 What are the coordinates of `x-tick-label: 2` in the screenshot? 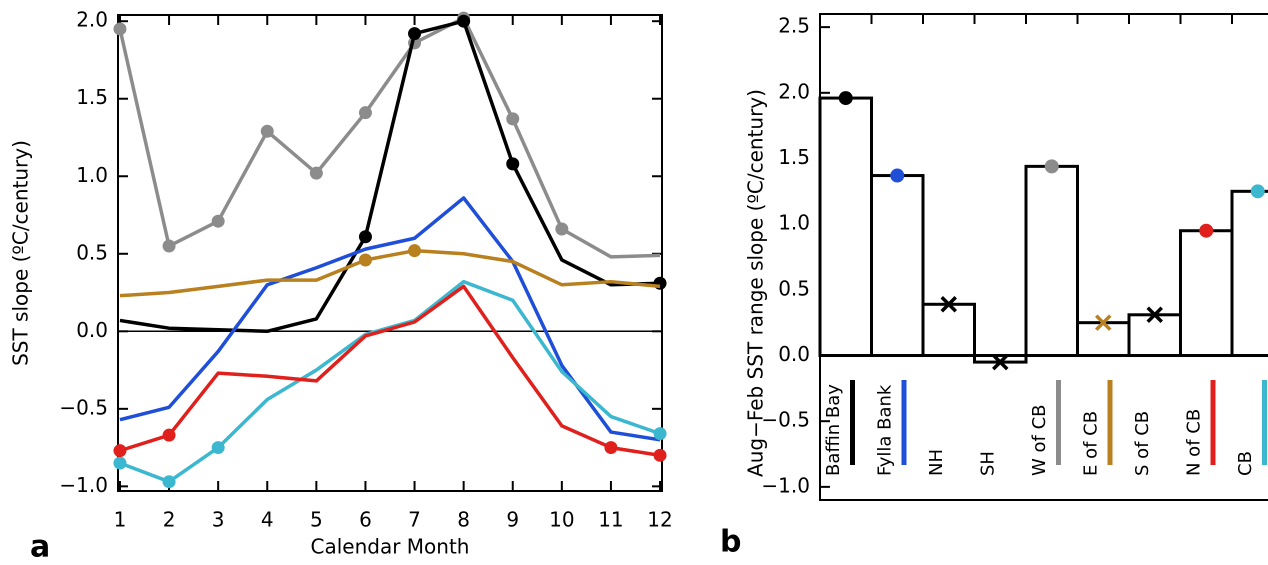 It's located at (169, 520).